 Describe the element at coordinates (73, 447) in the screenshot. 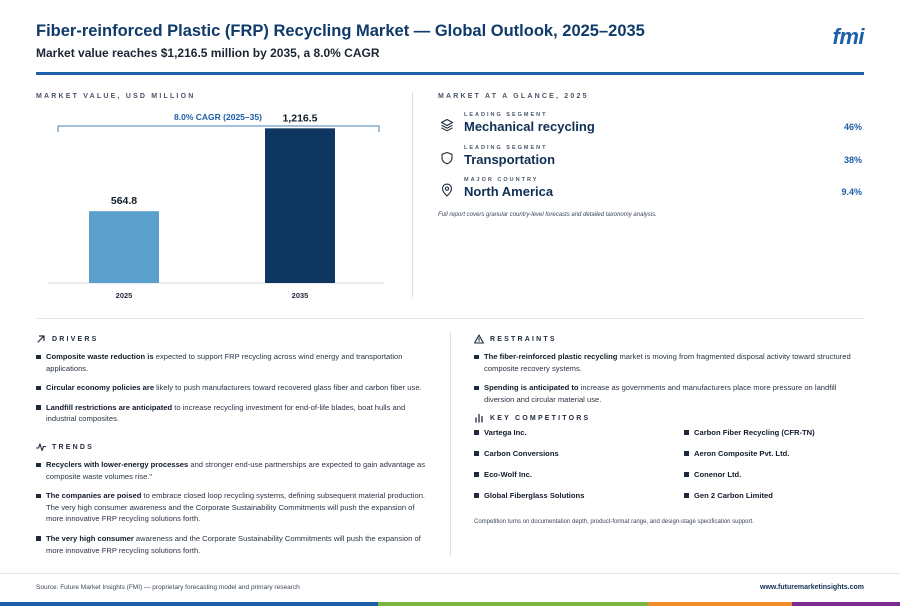

I see `trends-label: TRENDS` at that location.